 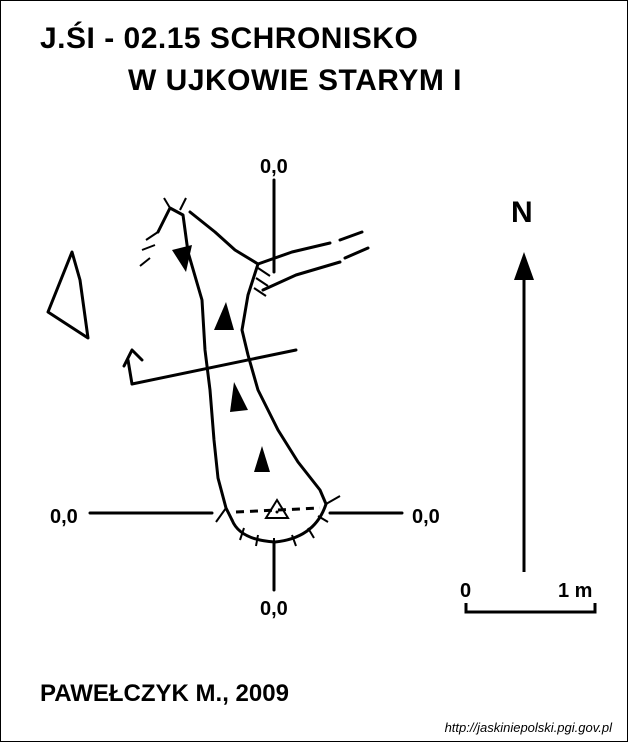 What do you see at coordinates (274, 609) in the screenshot?
I see `grid-label-bottom: 0,0` at bounding box center [274, 609].